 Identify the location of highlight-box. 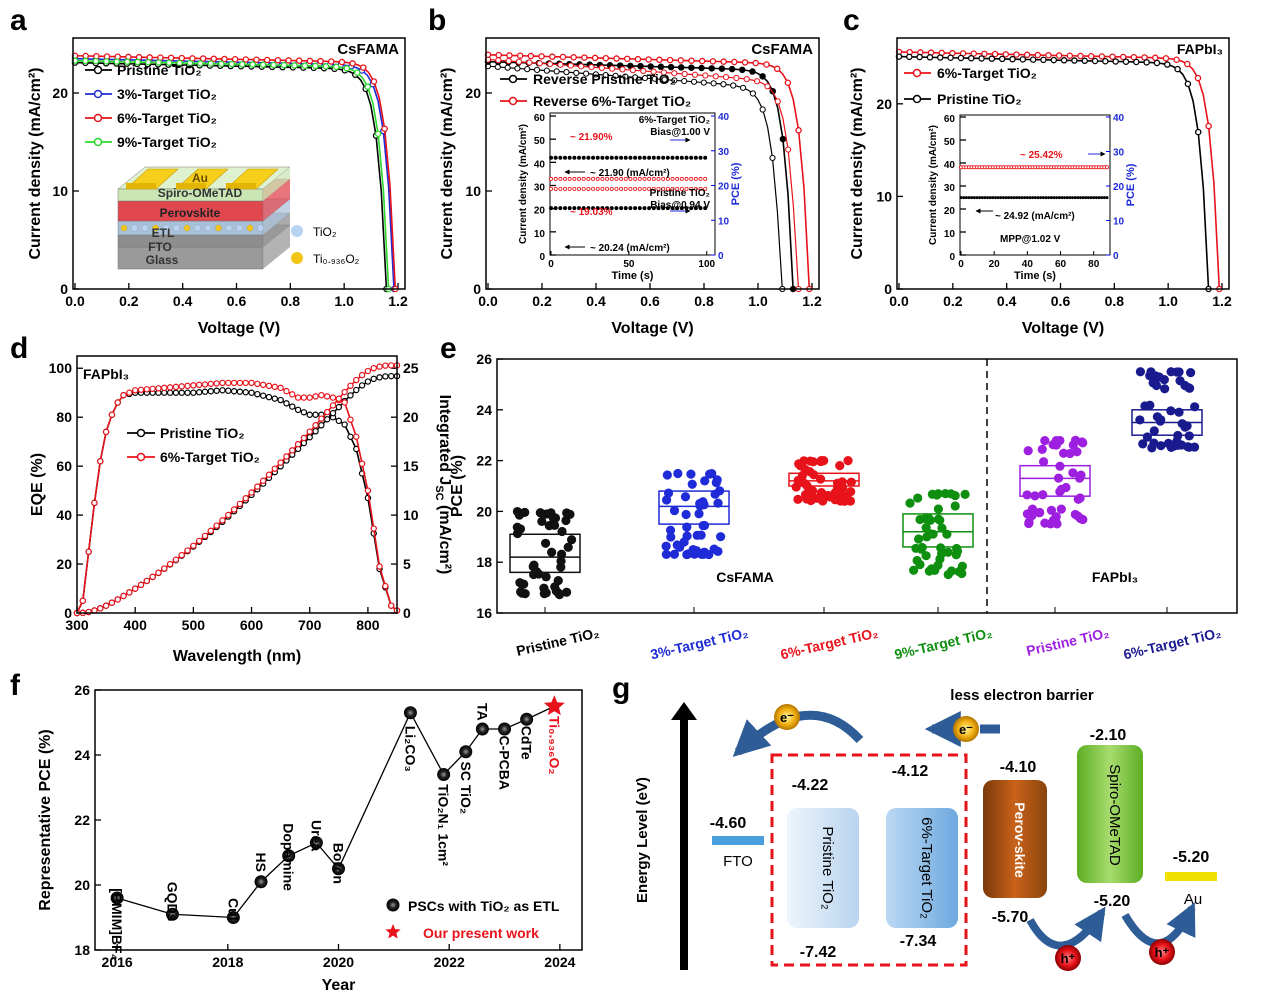
(869, 860).